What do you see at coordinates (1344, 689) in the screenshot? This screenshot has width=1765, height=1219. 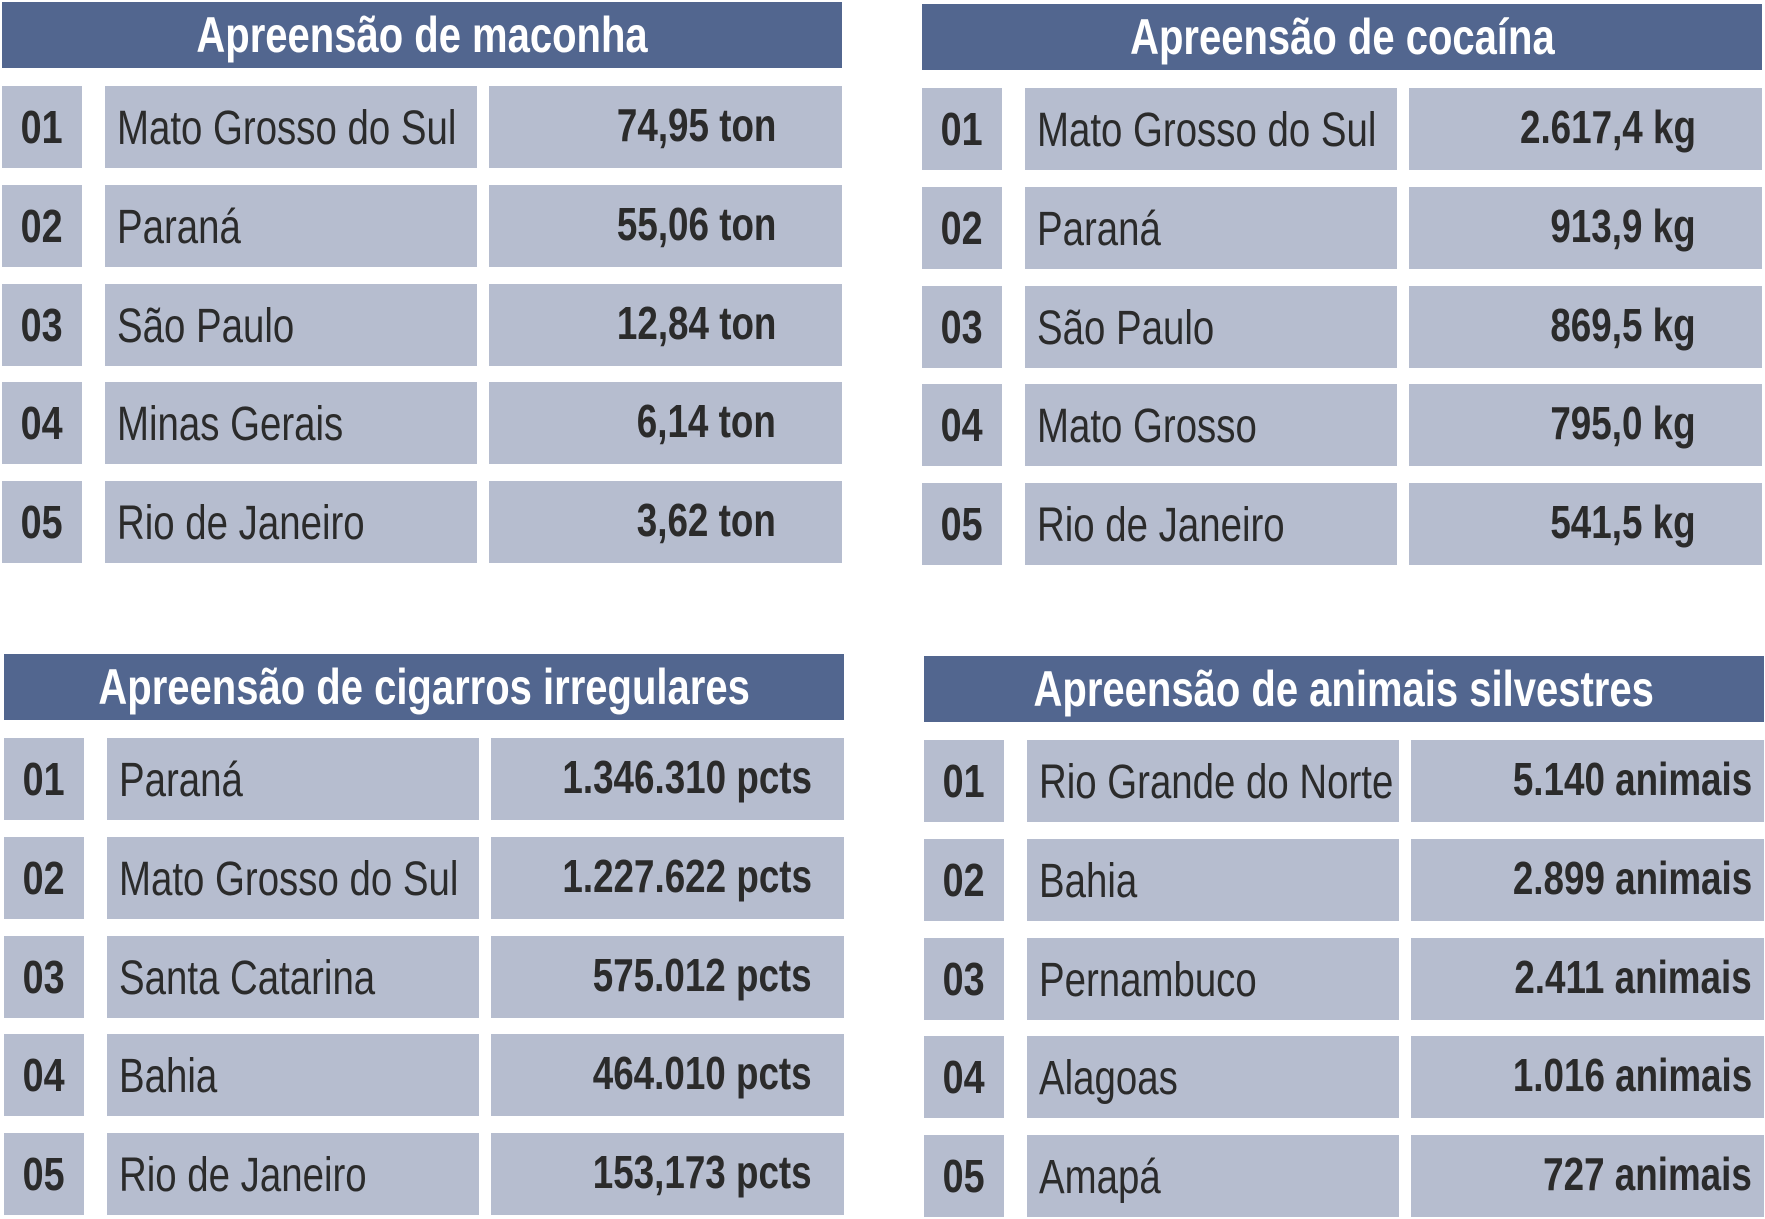 I see `panel-title: Apreensão de animais silvestres` at bounding box center [1344, 689].